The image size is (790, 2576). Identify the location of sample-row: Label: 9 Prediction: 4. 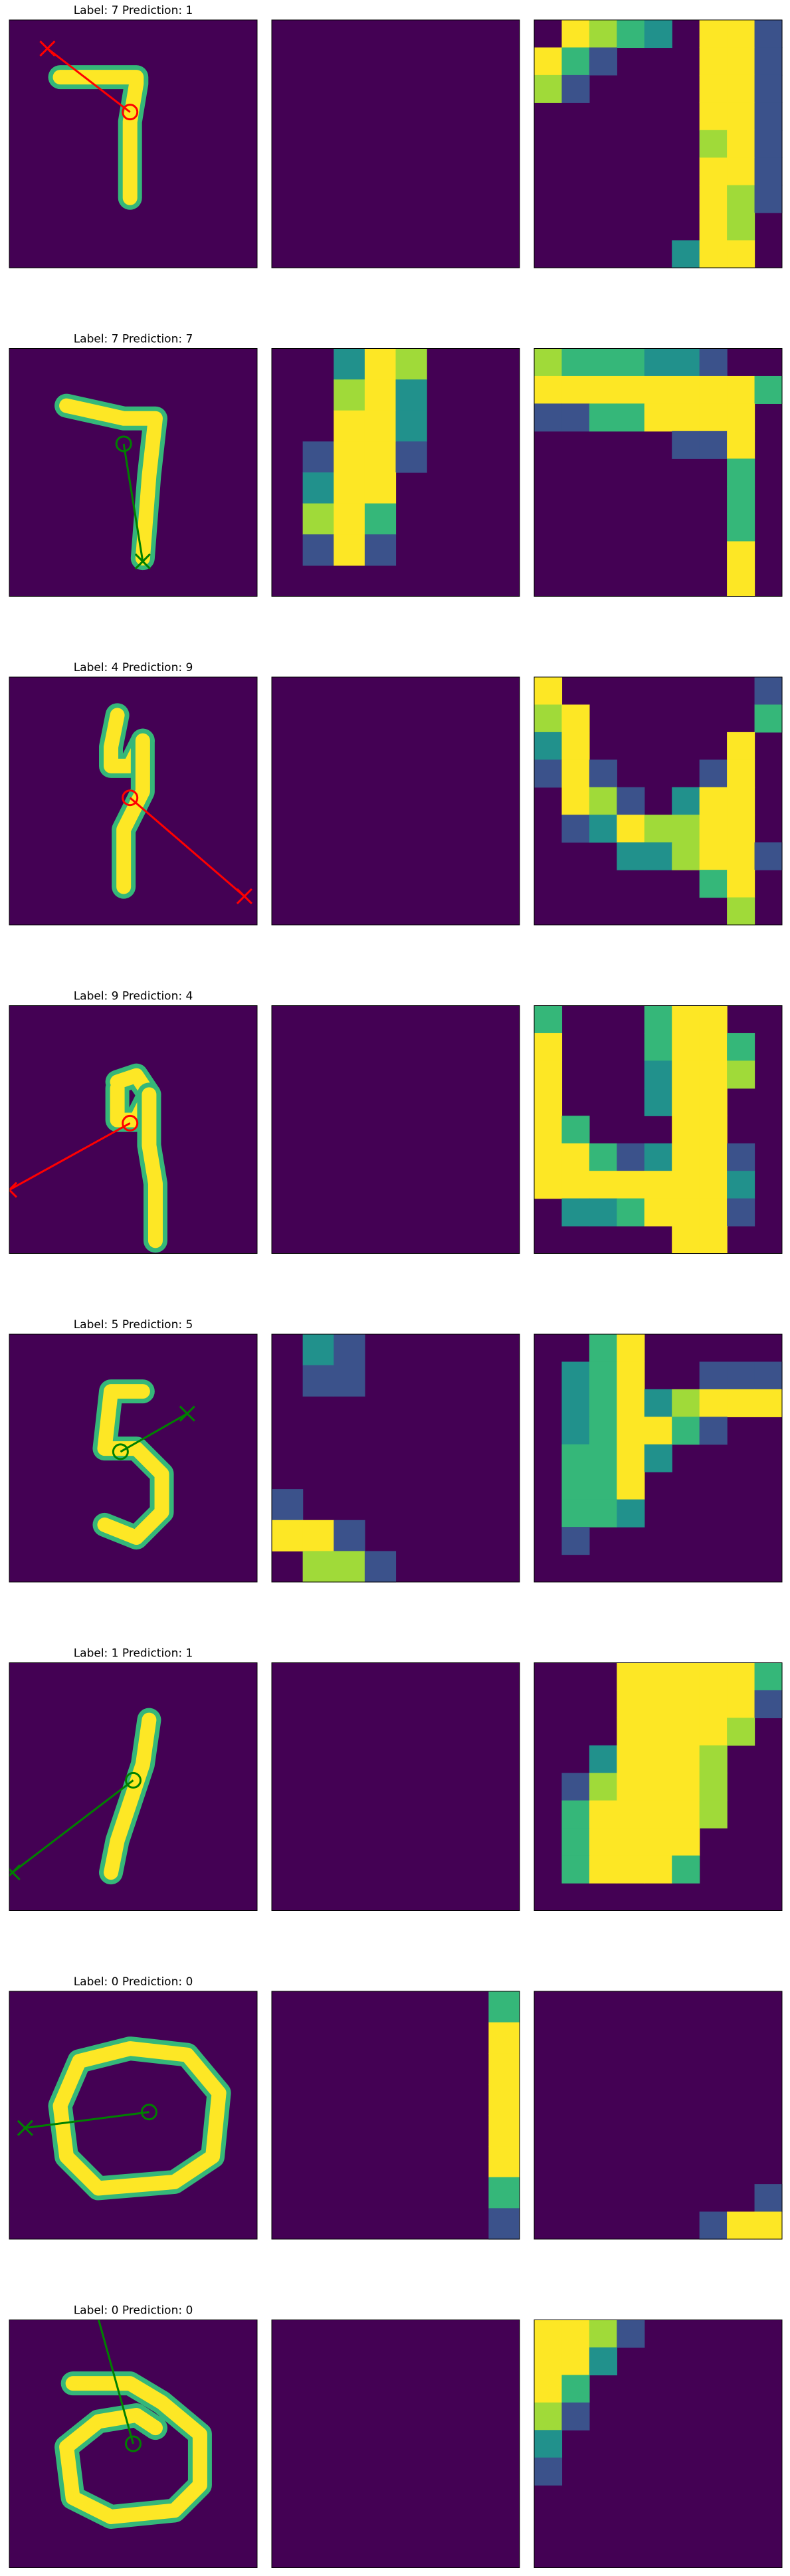
(396, 1122).